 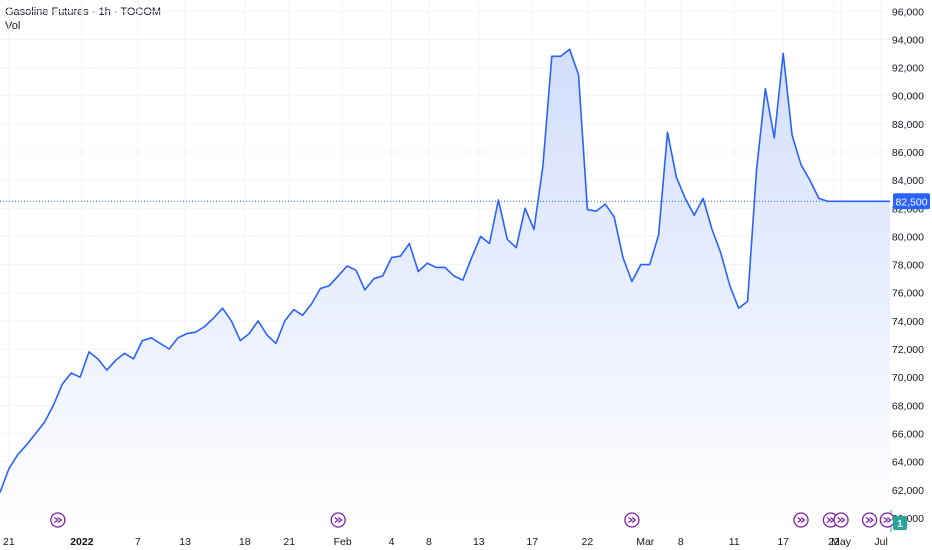 What do you see at coordinates (908, 378) in the screenshot?
I see `y-tick-label: 70,000` at bounding box center [908, 378].